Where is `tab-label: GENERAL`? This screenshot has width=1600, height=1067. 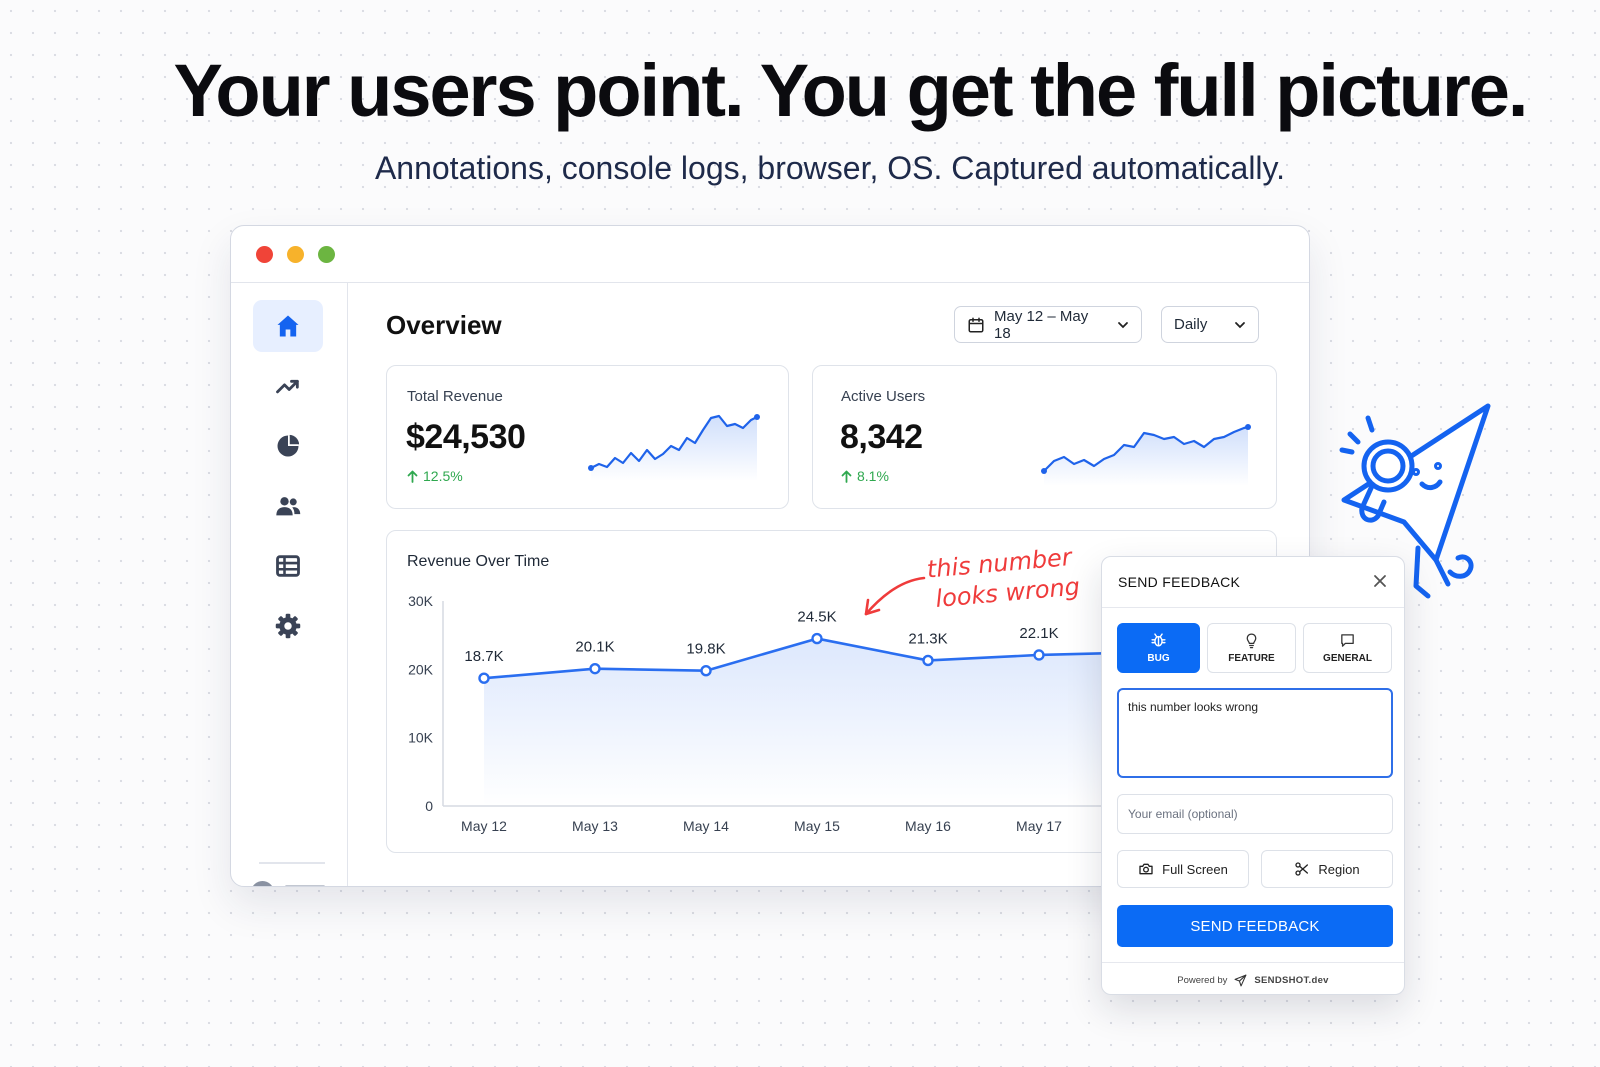
tab-label: GENERAL is located at coordinates (1347, 658).